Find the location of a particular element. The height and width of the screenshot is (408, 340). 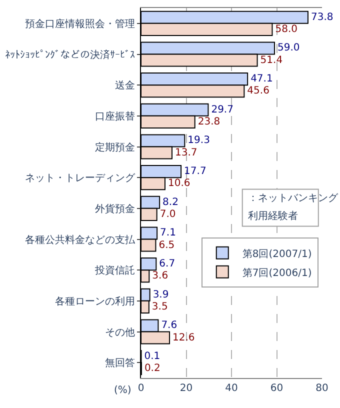

annotation: 利用経験者 is located at coordinates (273, 216).